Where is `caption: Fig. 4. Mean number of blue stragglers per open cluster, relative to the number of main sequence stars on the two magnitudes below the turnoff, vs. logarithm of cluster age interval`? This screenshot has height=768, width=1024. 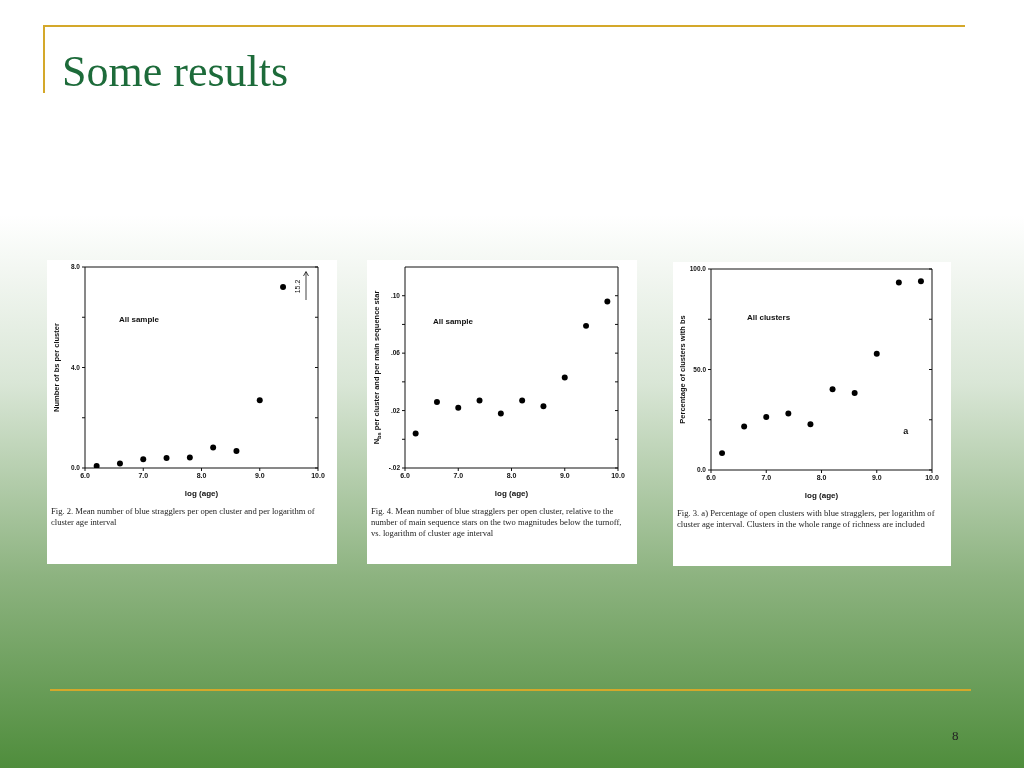
caption: Fig. 4. Mean number of blue stragglers per open cluster, relative to the number of main sequence stars on the two magnitudes below the turnoff, vs. logarithm of cluster age interval is located at coordinates (497, 522).